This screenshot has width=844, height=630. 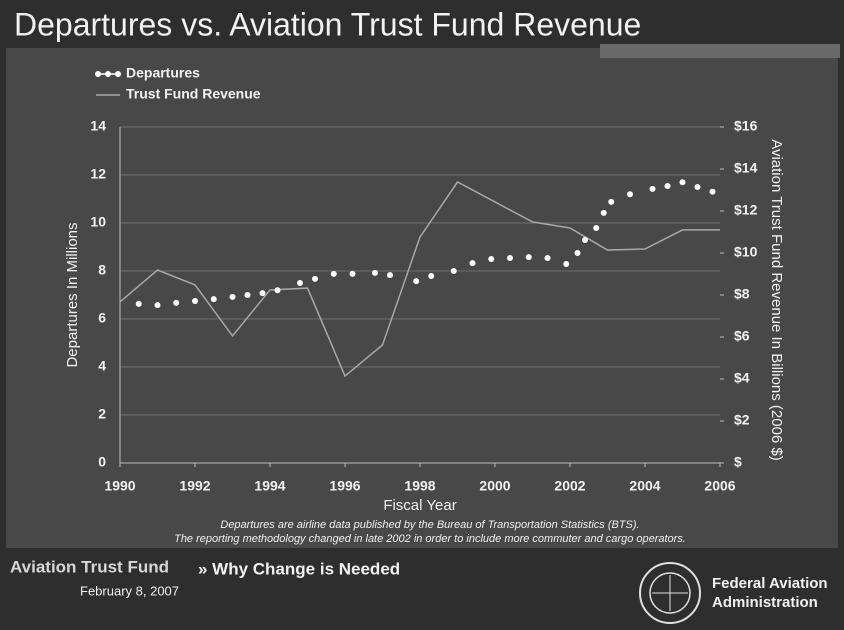 What do you see at coordinates (644, 486) in the screenshot?
I see `x-tick-label: 2004` at bounding box center [644, 486].